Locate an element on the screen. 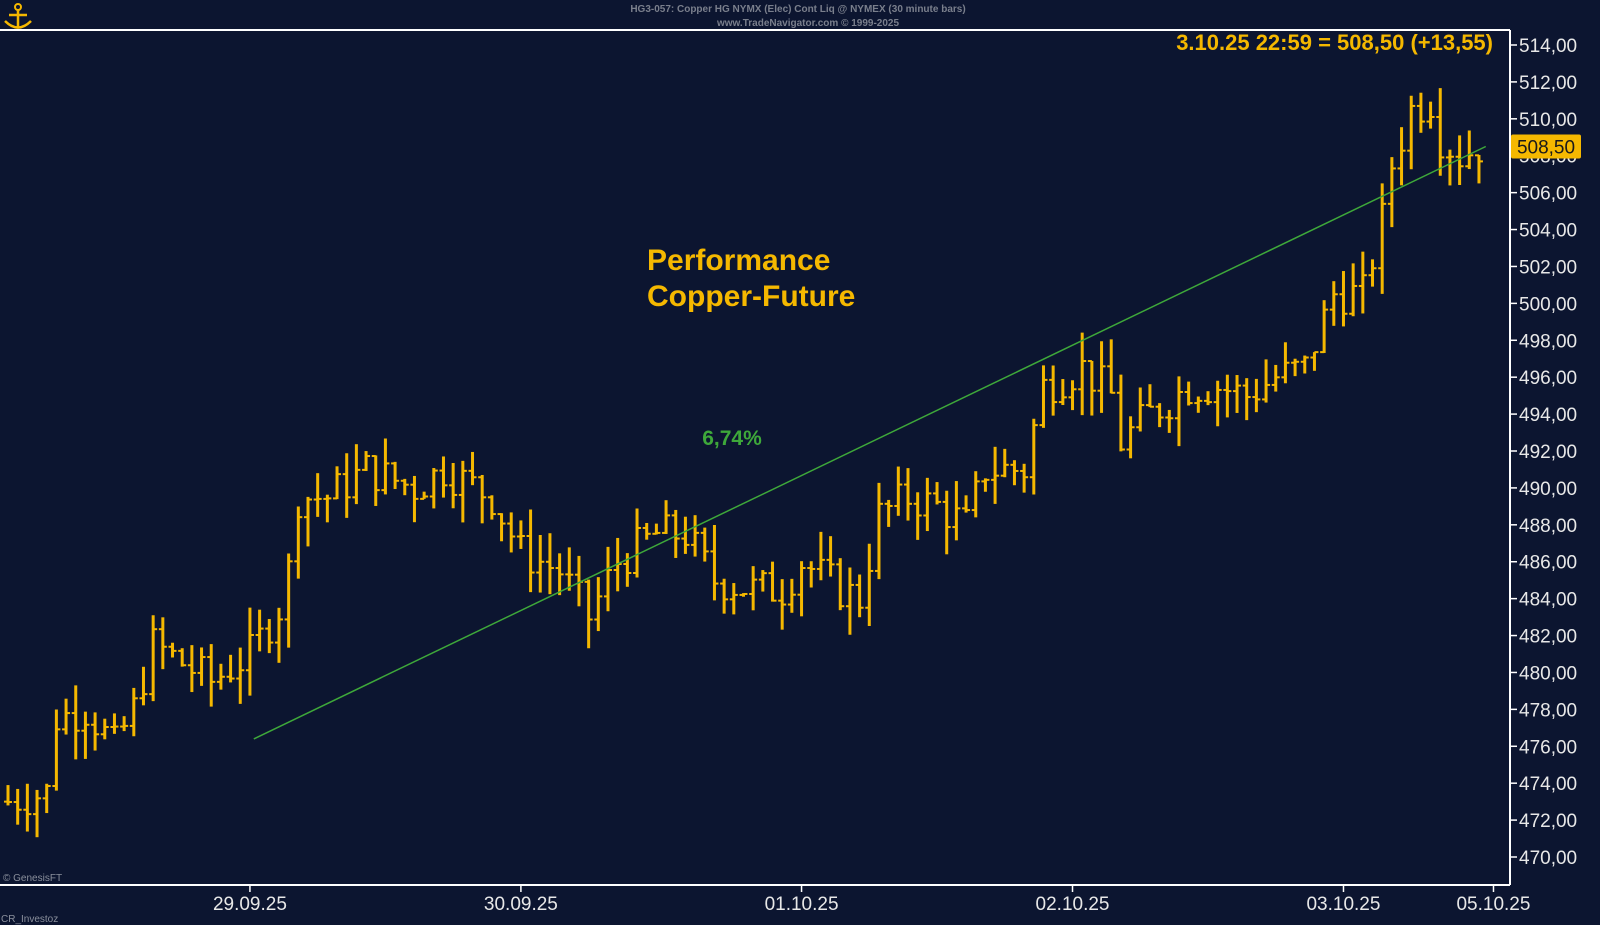 The height and width of the screenshot is (925, 1600). last-price-marker-value: 508,50 is located at coordinates (1546, 148).